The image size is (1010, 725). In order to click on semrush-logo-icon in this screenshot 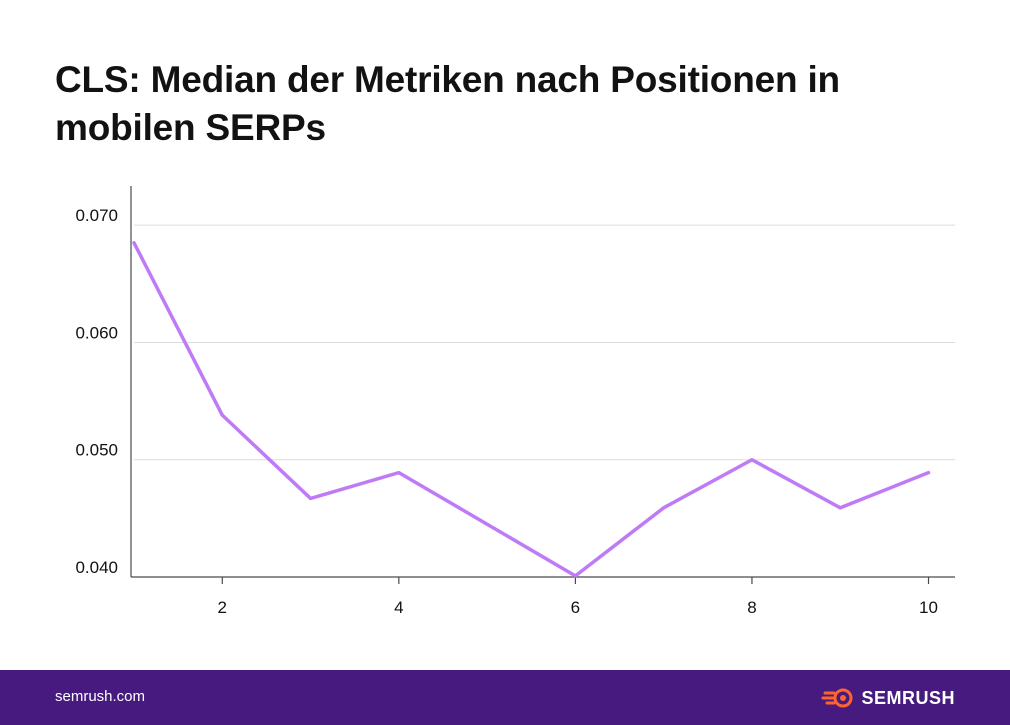, I will do `click(837, 698)`.